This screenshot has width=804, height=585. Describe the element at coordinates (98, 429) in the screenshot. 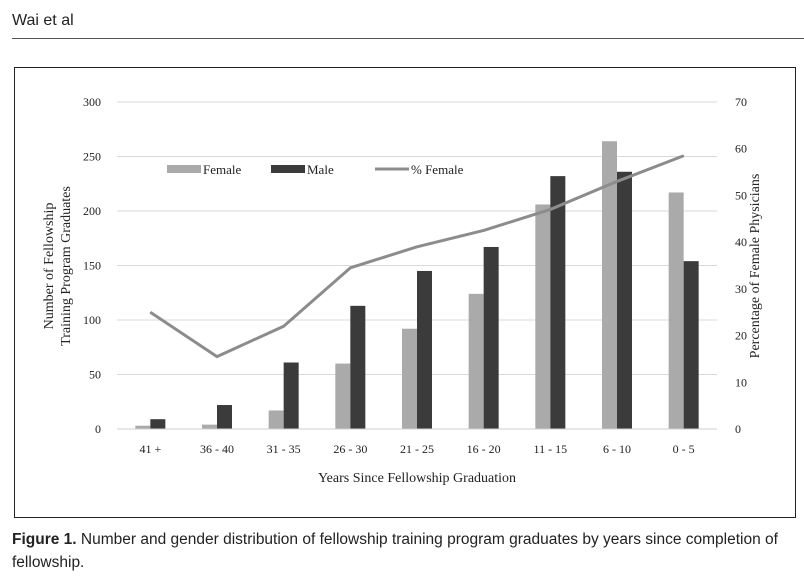

I see `y-tick-label: 0` at that location.